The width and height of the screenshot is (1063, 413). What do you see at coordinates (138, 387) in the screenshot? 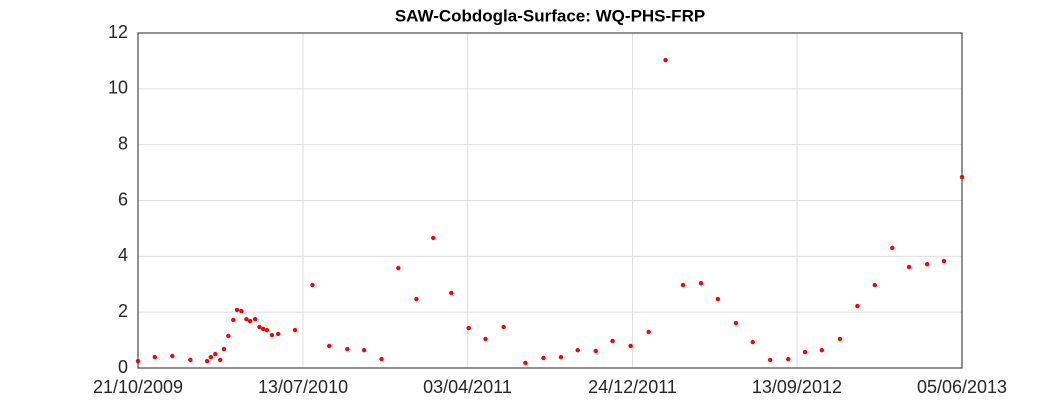
I see `x-tick-label: 21/10/2009` at bounding box center [138, 387].